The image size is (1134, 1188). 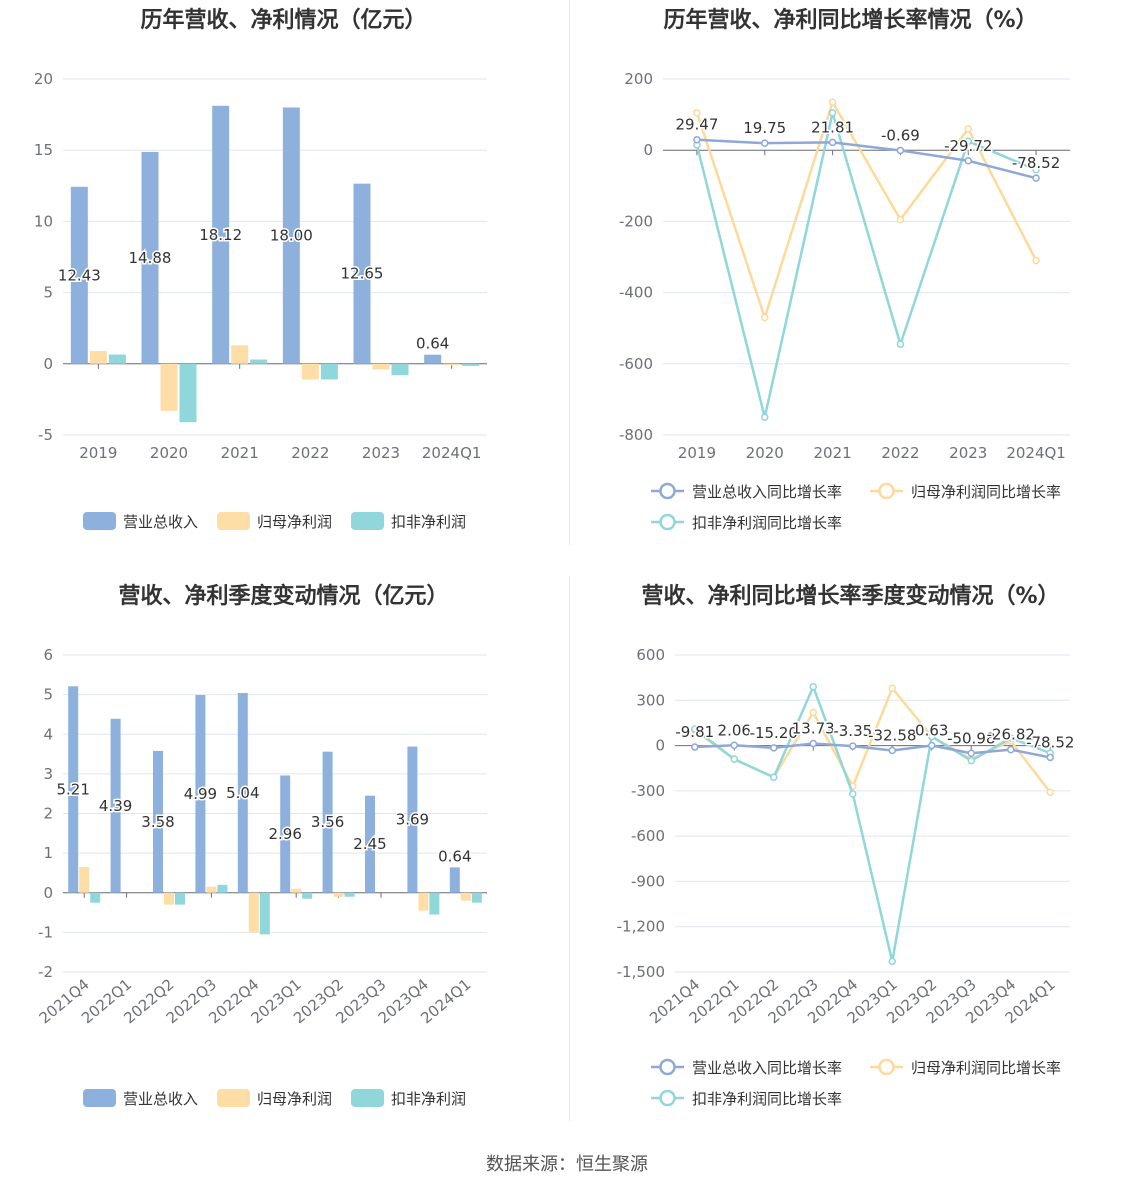 What do you see at coordinates (200, 794) in the screenshot?
I see `data-label: 4.99` at bounding box center [200, 794].